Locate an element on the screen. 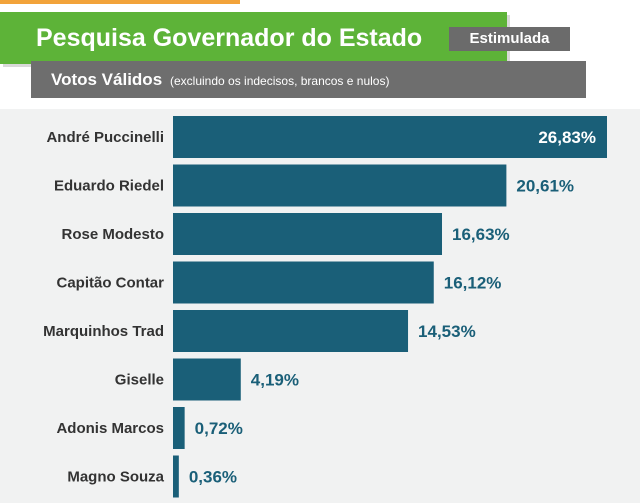 The image size is (640, 503). accent-strip is located at coordinates (120, 2).